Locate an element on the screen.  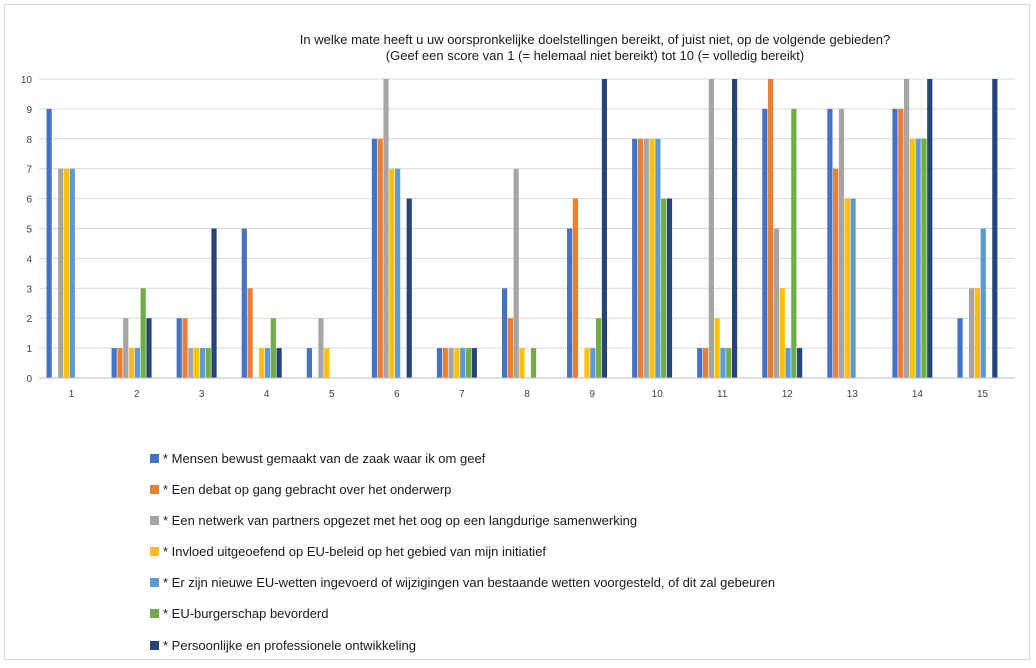
y-tick-label: 1 is located at coordinates (29, 349).